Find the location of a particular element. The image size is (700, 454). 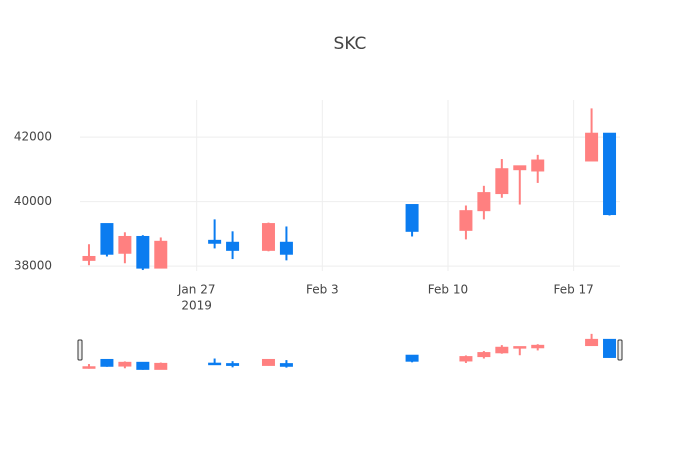

x-tick-year: 2019 is located at coordinates (196, 306).